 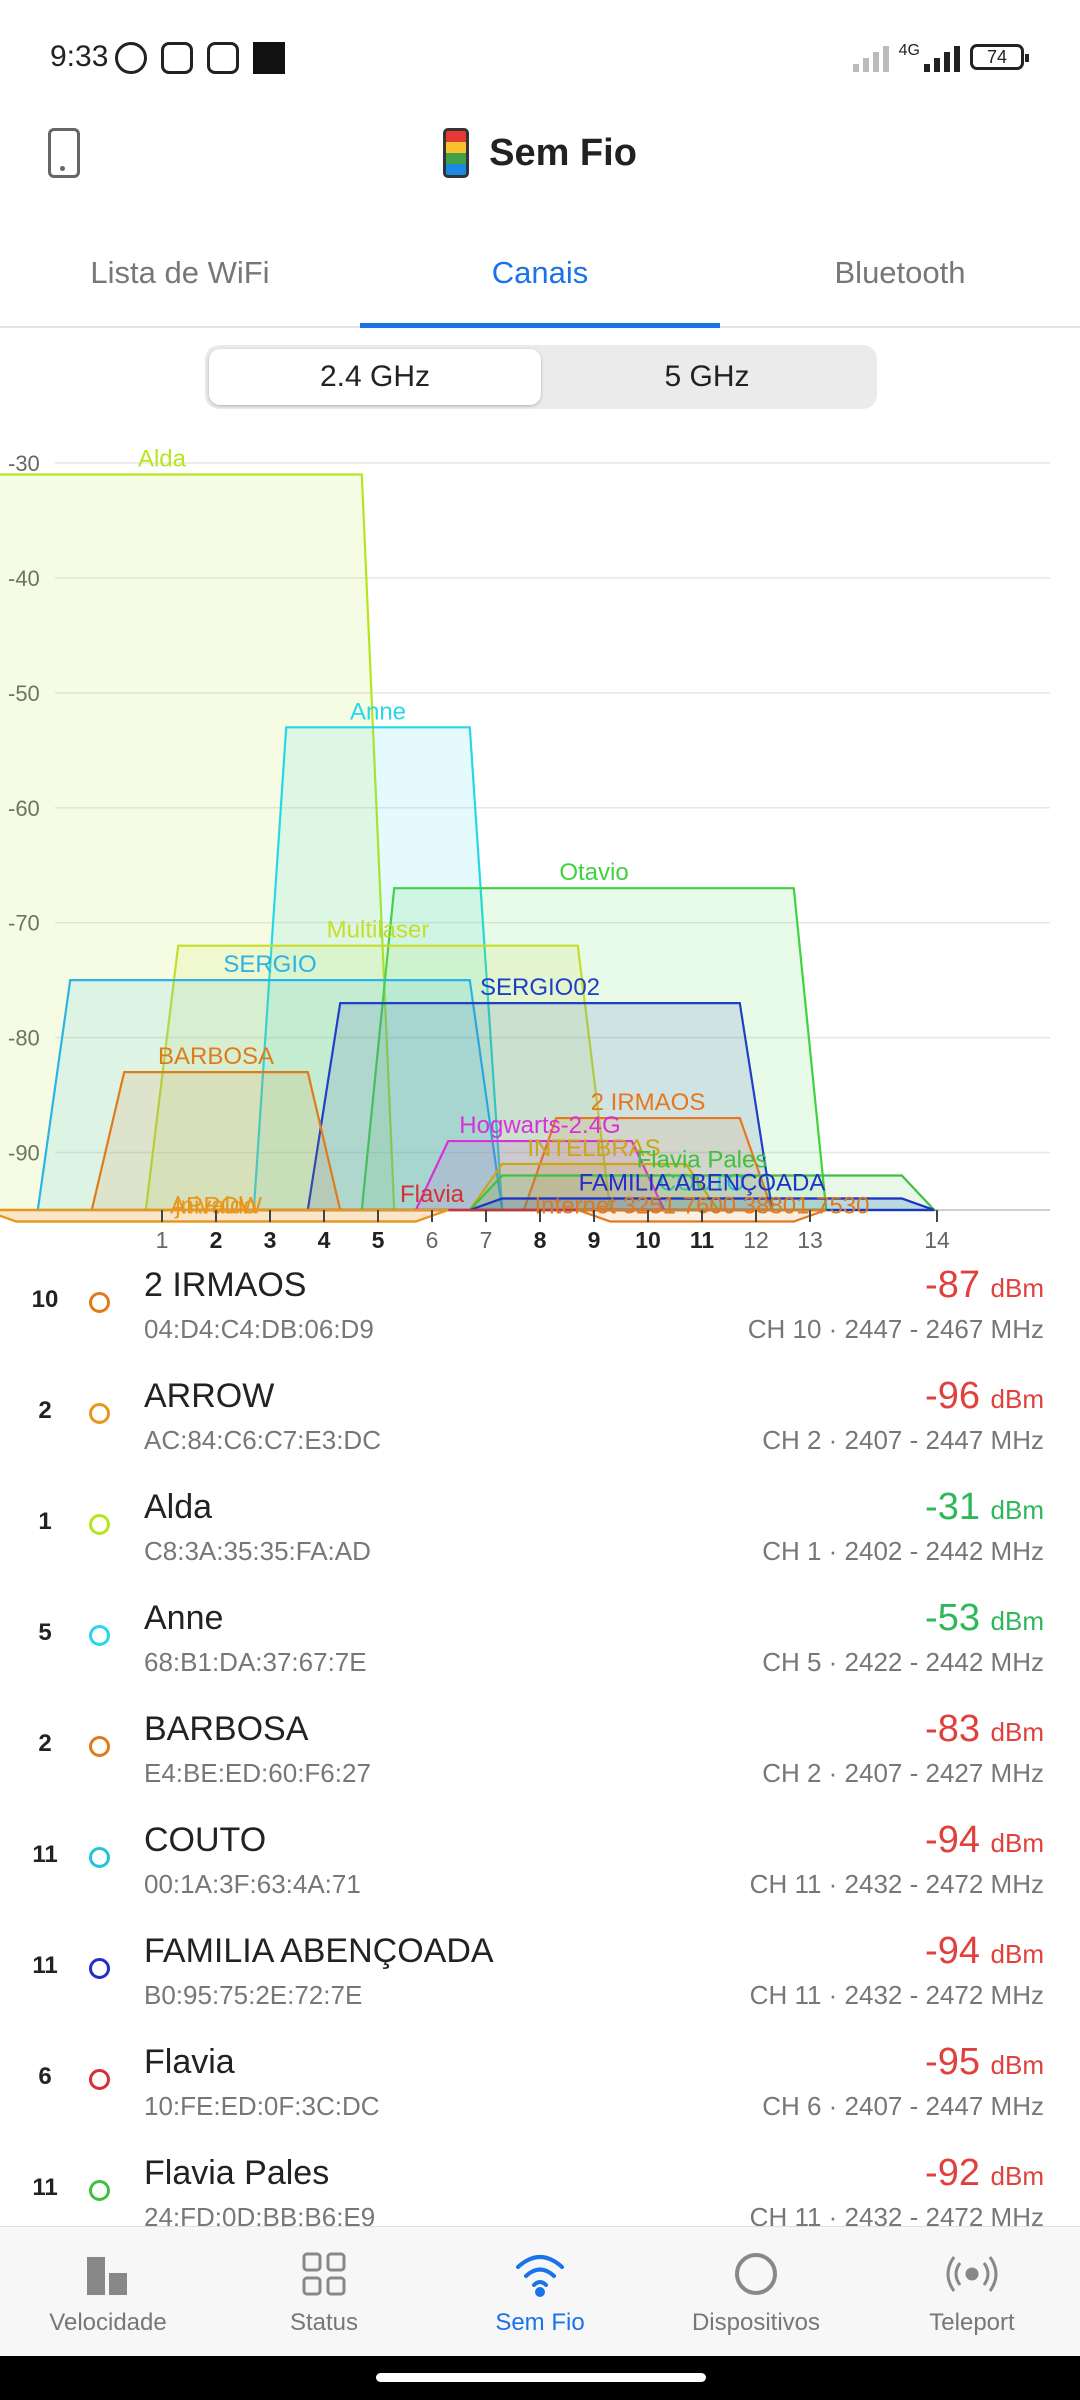 I want to click on square-icon, so click(x=269, y=58).